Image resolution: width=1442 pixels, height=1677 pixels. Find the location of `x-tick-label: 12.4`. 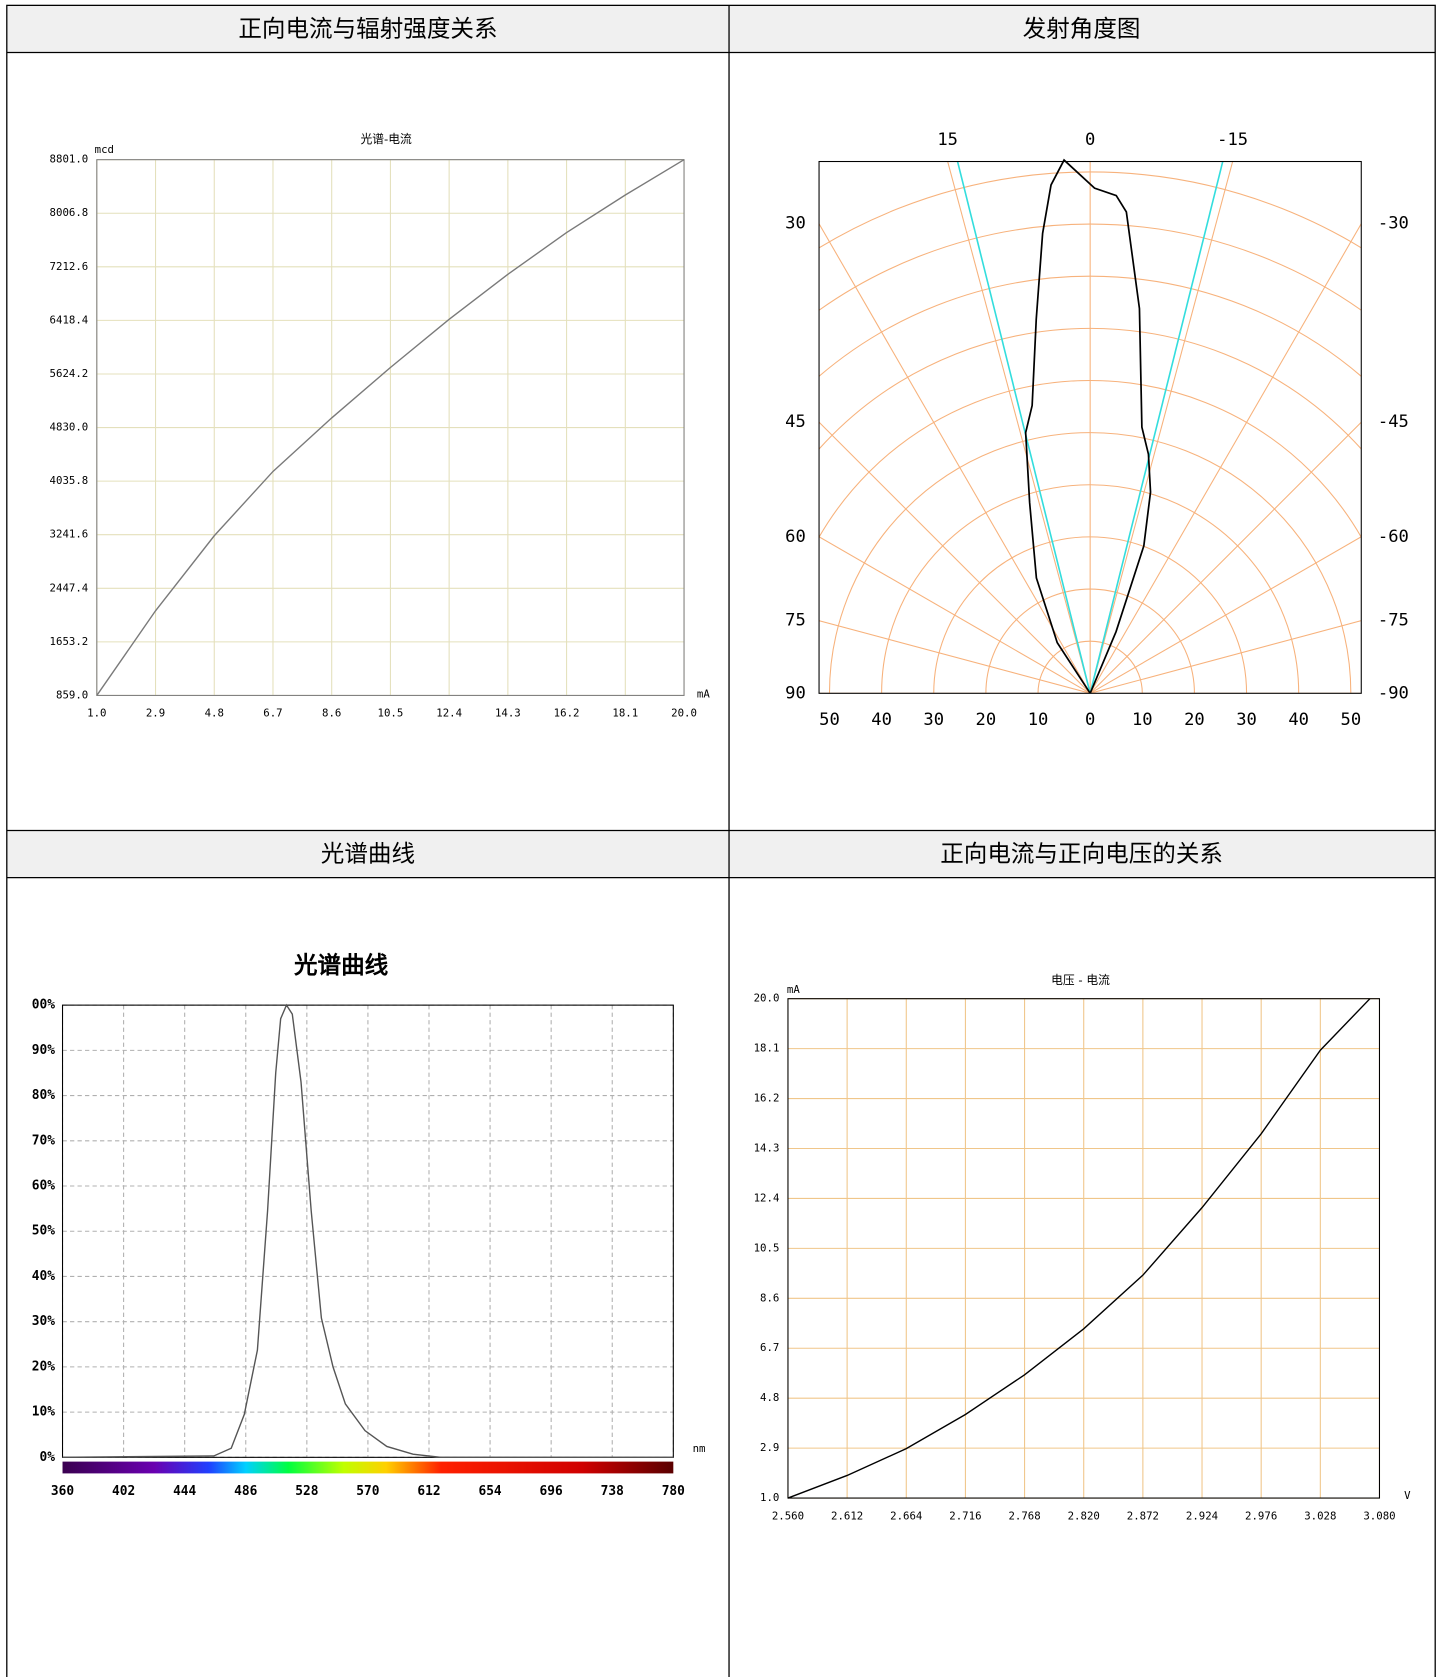

x-tick-label: 12.4 is located at coordinates (449, 713).